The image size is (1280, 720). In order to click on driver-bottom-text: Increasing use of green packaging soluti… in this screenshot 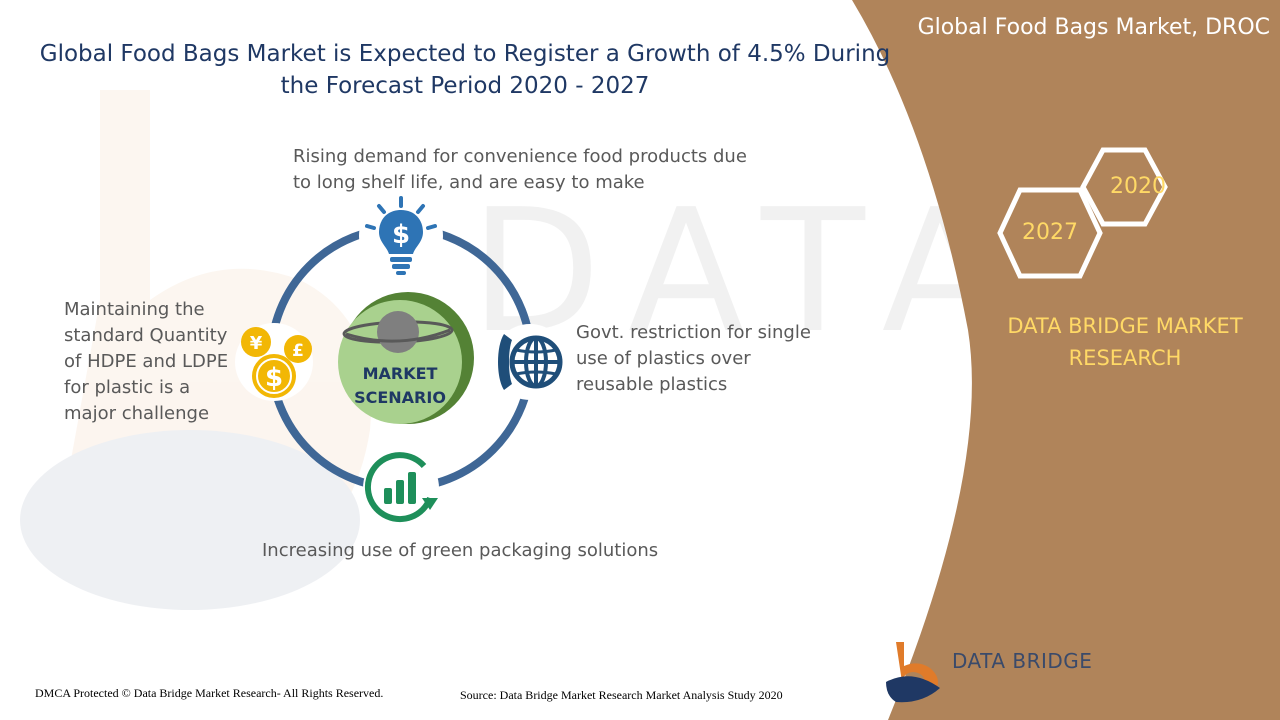, I will do `click(460, 550)`.